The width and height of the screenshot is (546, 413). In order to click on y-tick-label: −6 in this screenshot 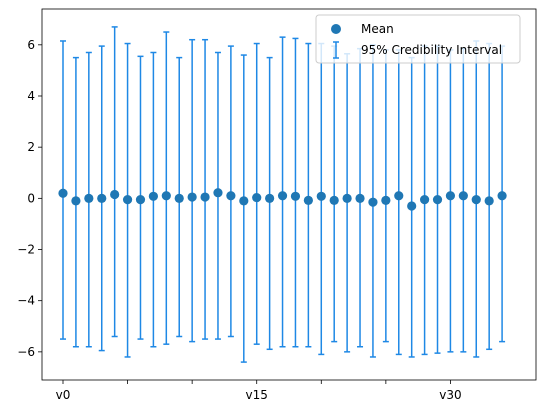, I will do `click(26, 352)`.